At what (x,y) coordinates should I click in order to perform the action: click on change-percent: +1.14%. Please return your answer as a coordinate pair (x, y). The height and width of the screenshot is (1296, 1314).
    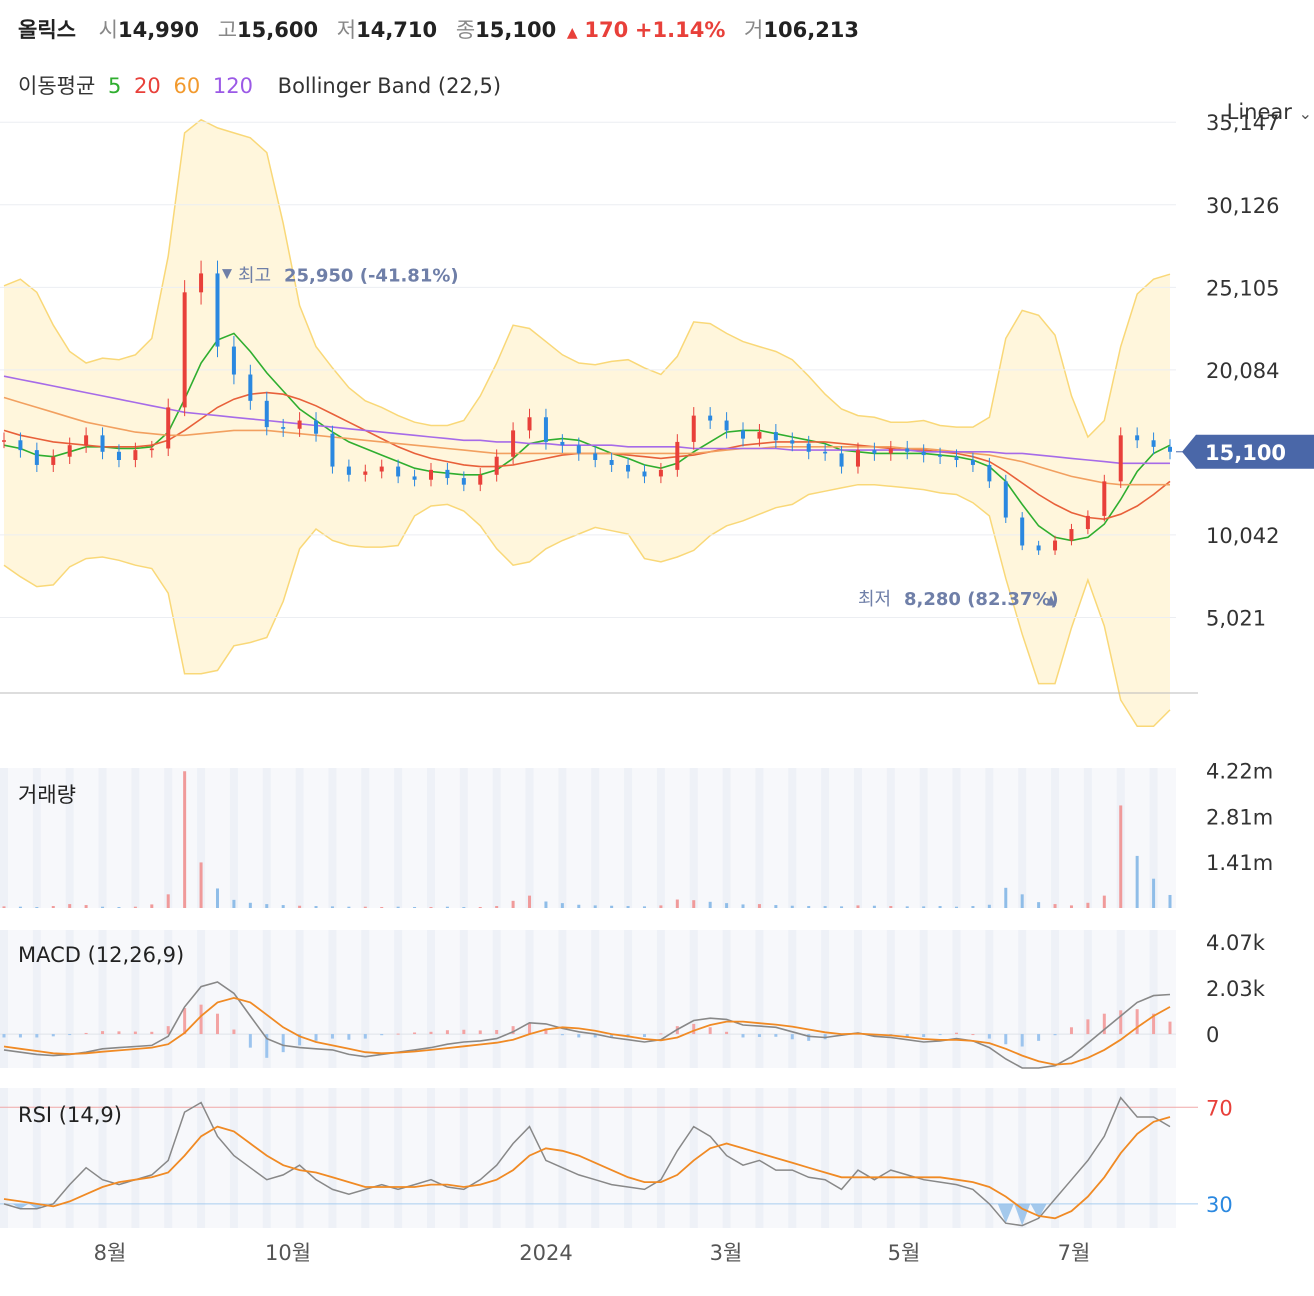
    Looking at the image, I should click on (680, 30).